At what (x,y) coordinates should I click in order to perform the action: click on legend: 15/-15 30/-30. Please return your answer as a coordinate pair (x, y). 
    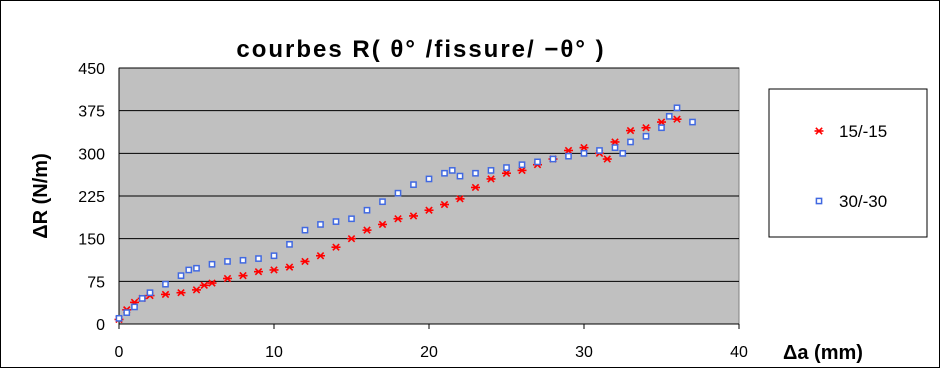
    Looking at the image, I should click on (848, 163).